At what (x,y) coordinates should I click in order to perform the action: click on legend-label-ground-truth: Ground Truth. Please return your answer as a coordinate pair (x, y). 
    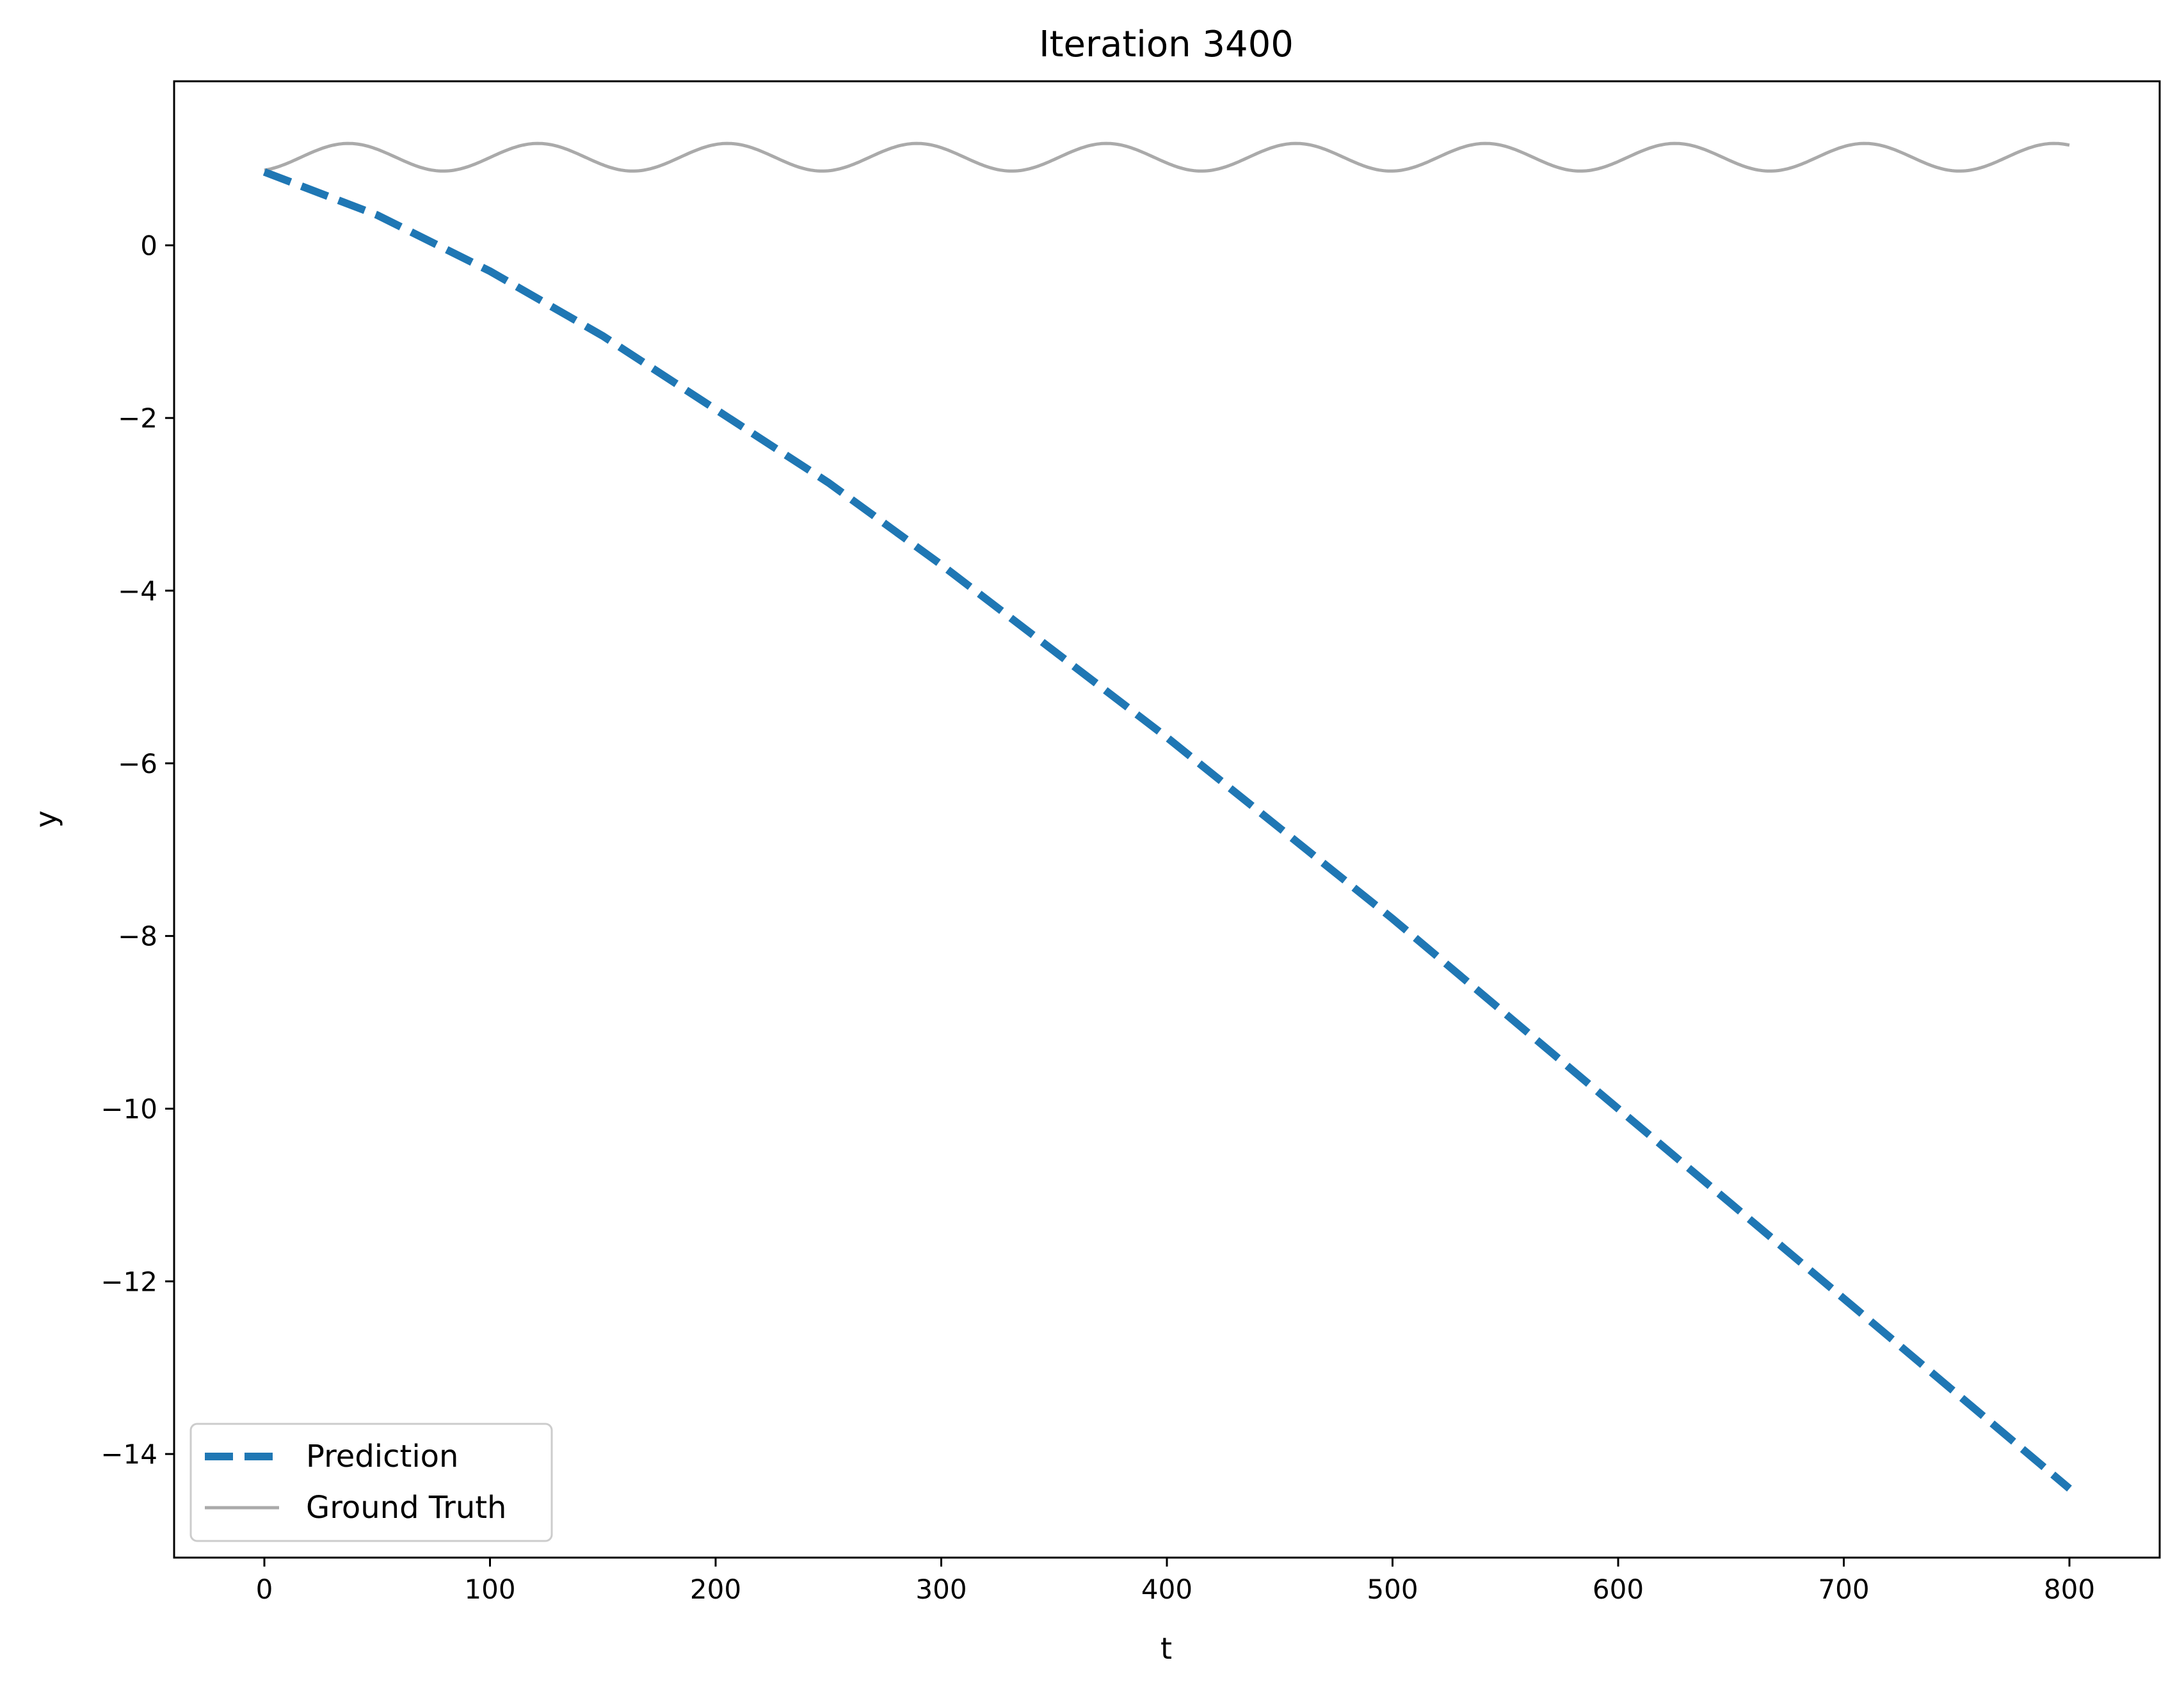
    Looking at the image, I should click on (406, 1508).